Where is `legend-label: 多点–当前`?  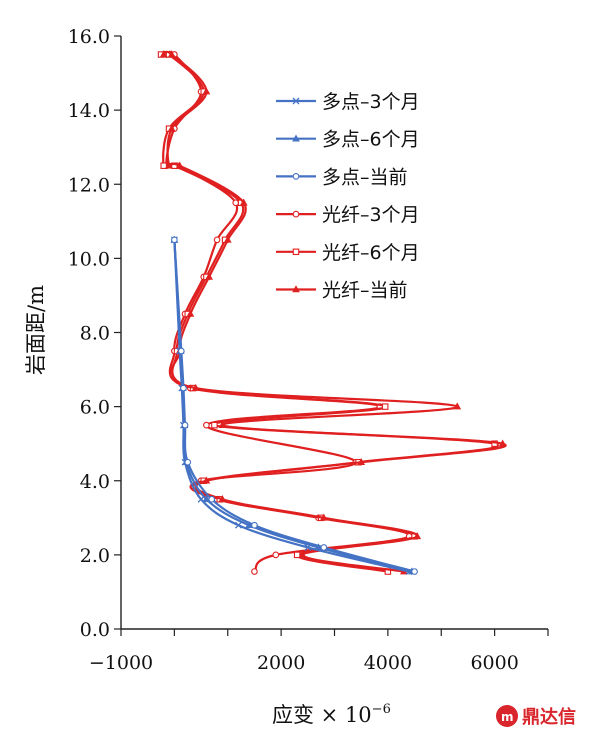 legend-label: 多点–当前 is located at coordinates (365, 177).